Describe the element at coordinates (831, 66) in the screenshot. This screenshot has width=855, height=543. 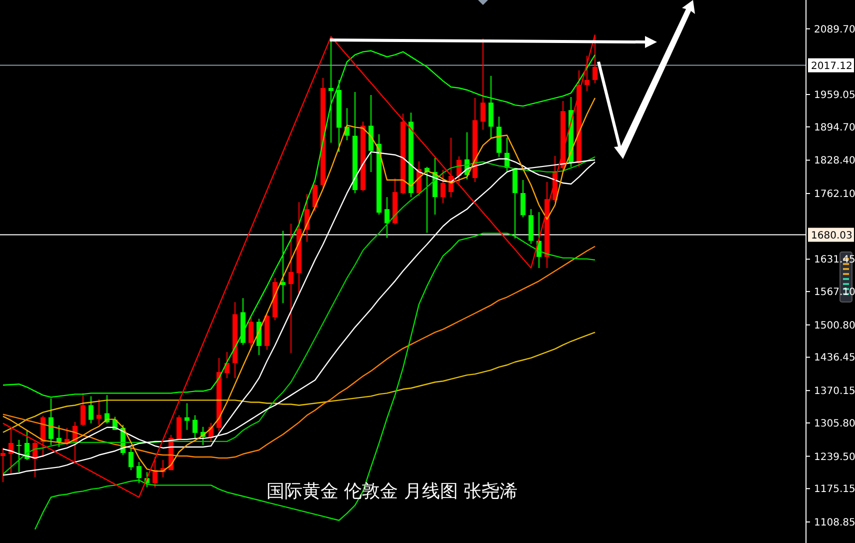
I see `ref-line-label: 2017.12` at that location.